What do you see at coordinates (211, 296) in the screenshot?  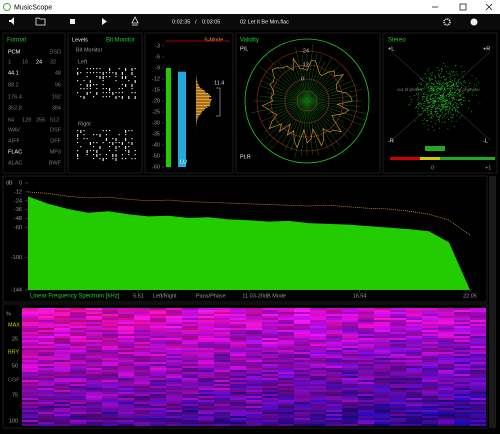 I see `mode-button: Pans/Phase` at bounding box center [211, 296].